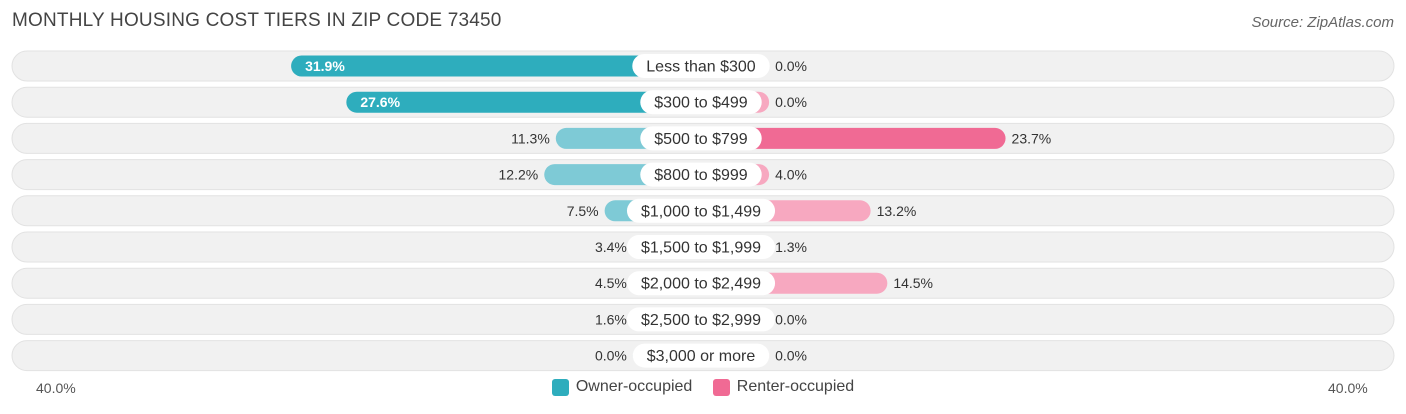 The height and width of the screenshot is (414, 1406). Describe the element at coordinates (611, 283) in the screenshot. I see `value-label-owner: 4.5%` at that location.